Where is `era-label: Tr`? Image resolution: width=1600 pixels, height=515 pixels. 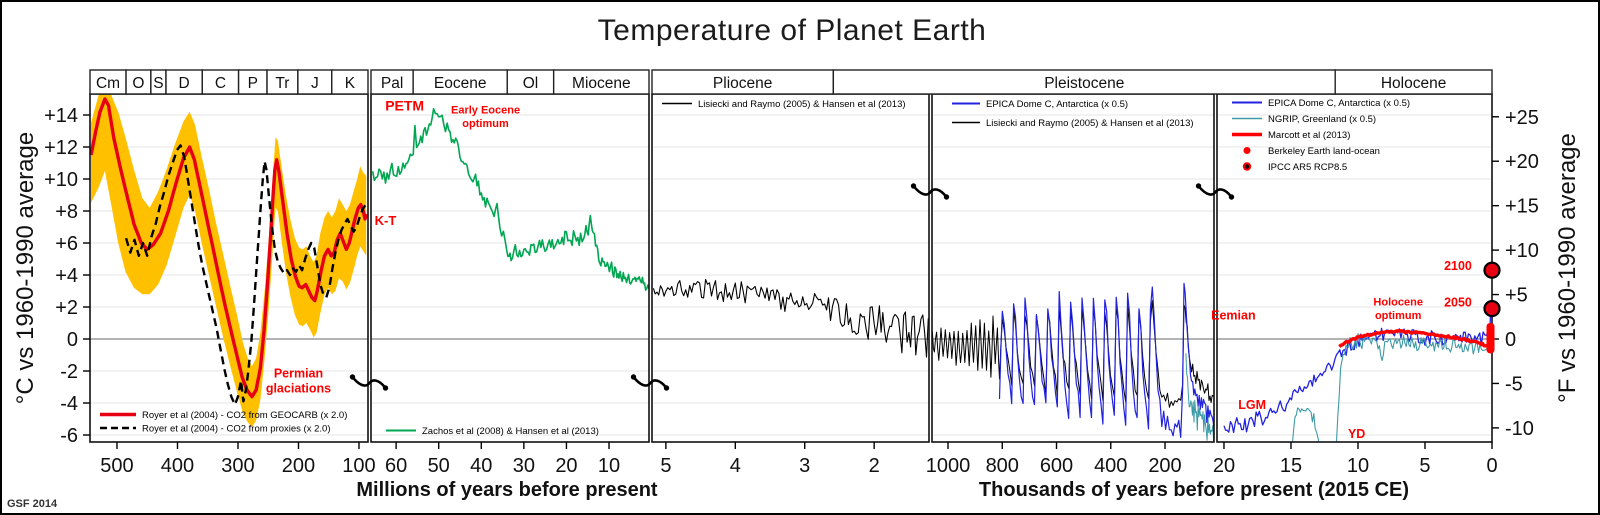
era-label: Tr is located at coordinates (282, 83).